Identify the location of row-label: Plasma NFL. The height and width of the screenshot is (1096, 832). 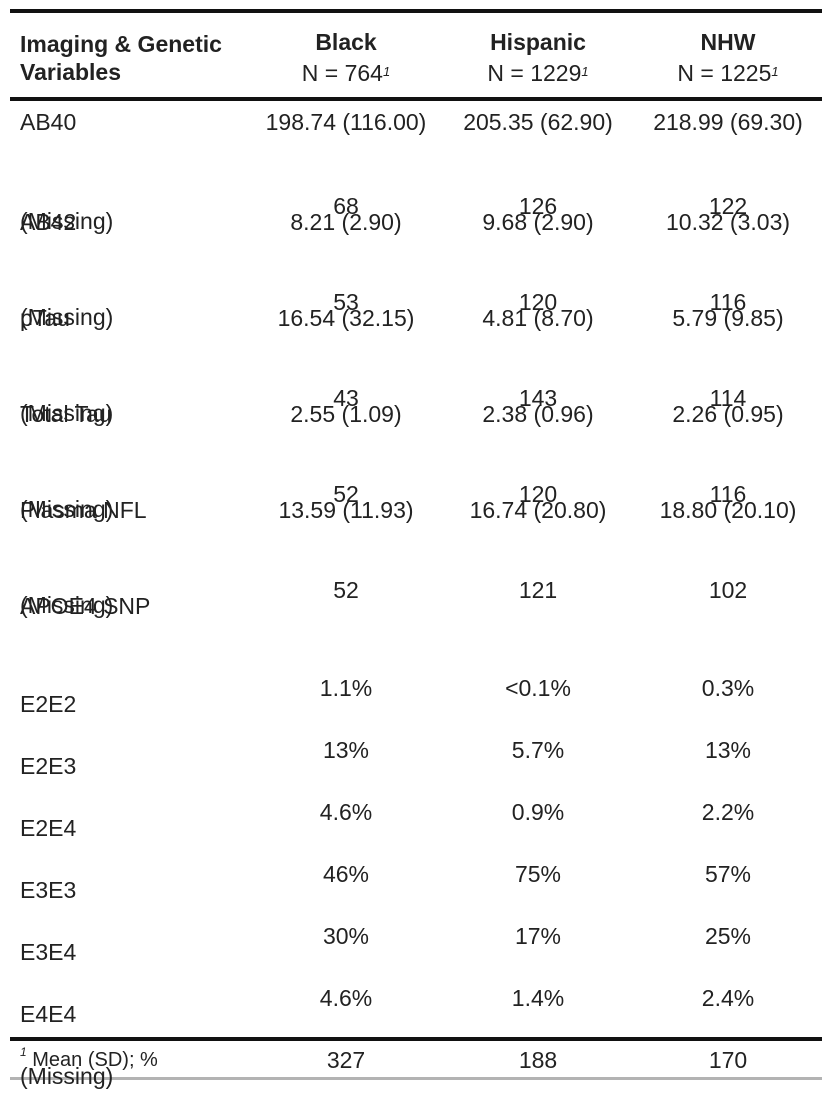
(83, 510).